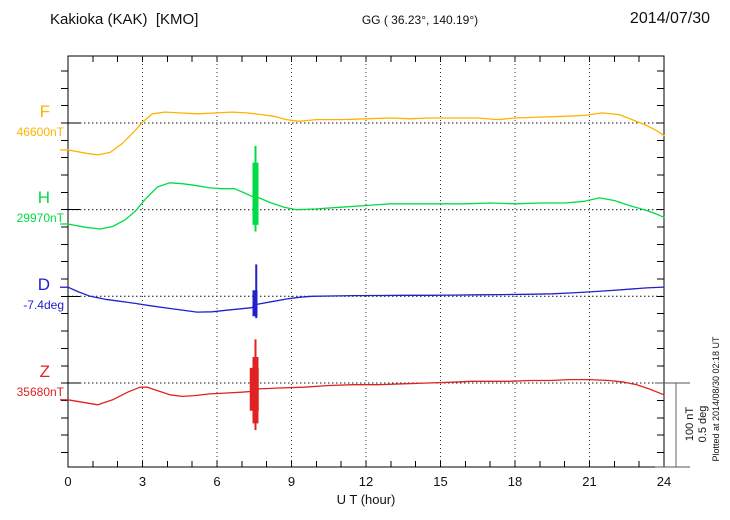 The image size is (730, 520). I want to click on x-tick-label: 0, so click(68, 481).